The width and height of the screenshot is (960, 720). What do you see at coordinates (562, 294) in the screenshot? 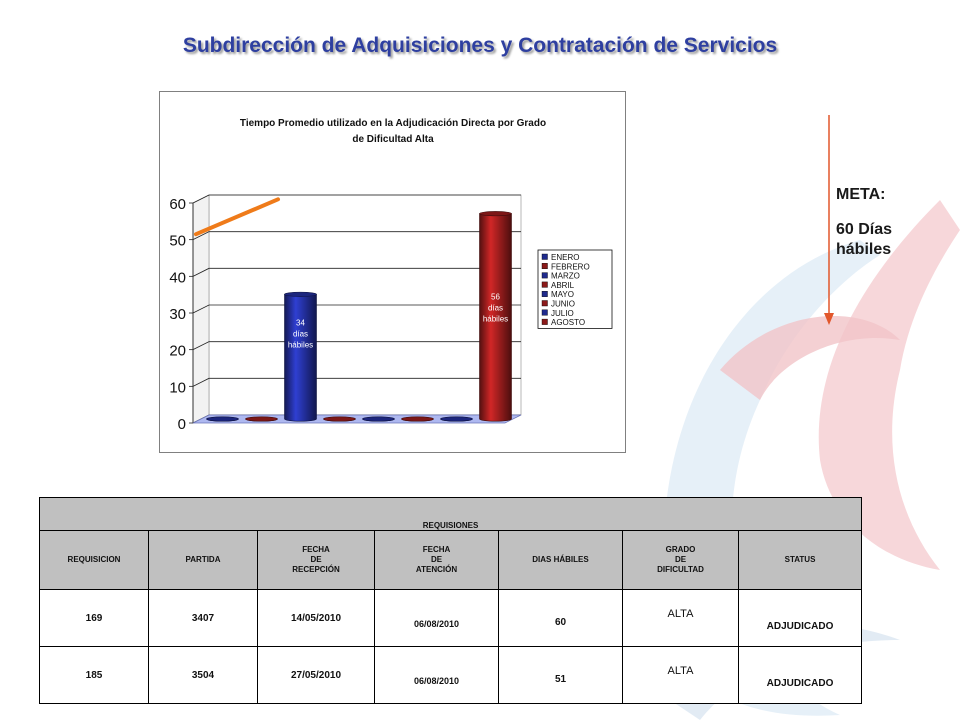
I see `legend-label: MAYO` at bounding box center [562, 294].